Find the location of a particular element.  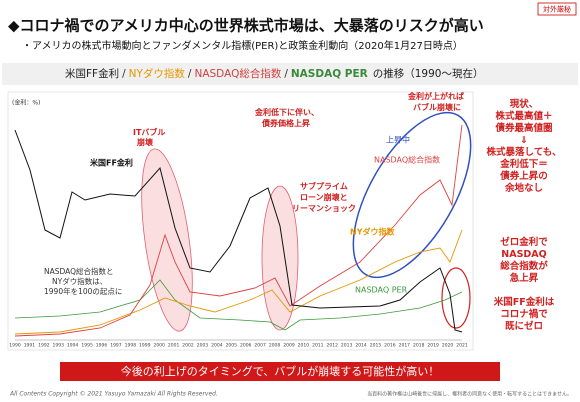

x-tick-label: 2005 is located at coordinates (232, 346).